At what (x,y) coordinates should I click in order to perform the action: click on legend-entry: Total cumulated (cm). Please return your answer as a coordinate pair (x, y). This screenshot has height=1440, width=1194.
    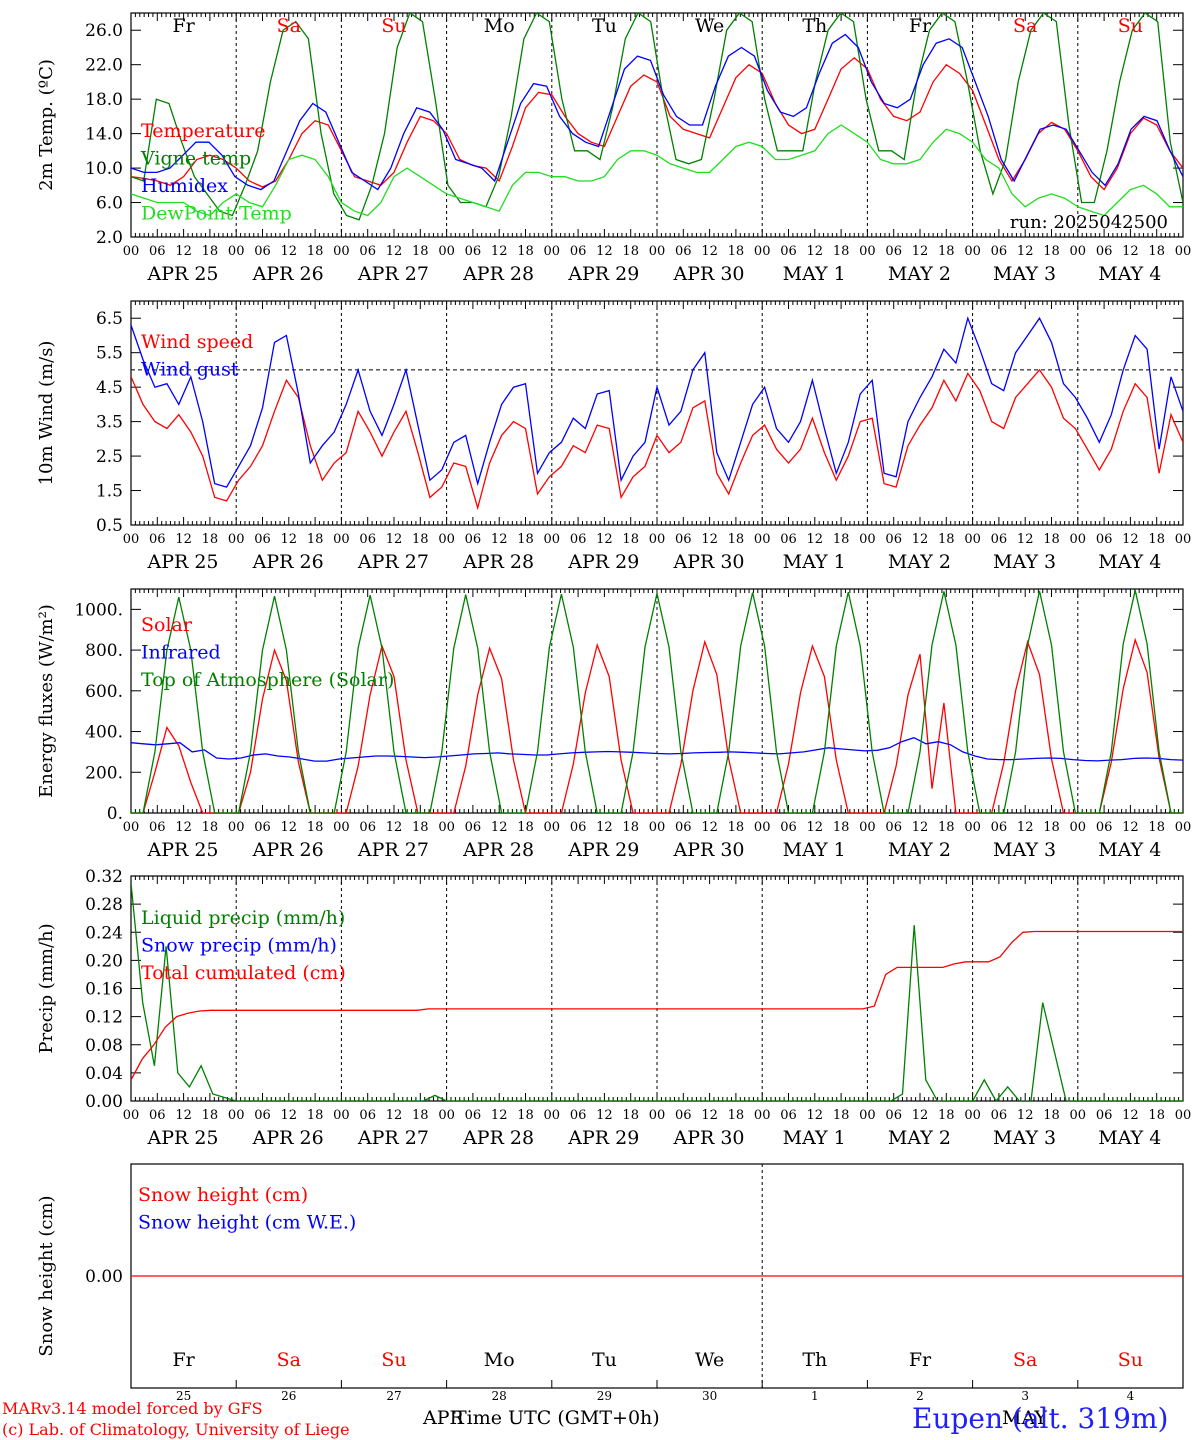
    Looking at the image, I should click on (243, 973).